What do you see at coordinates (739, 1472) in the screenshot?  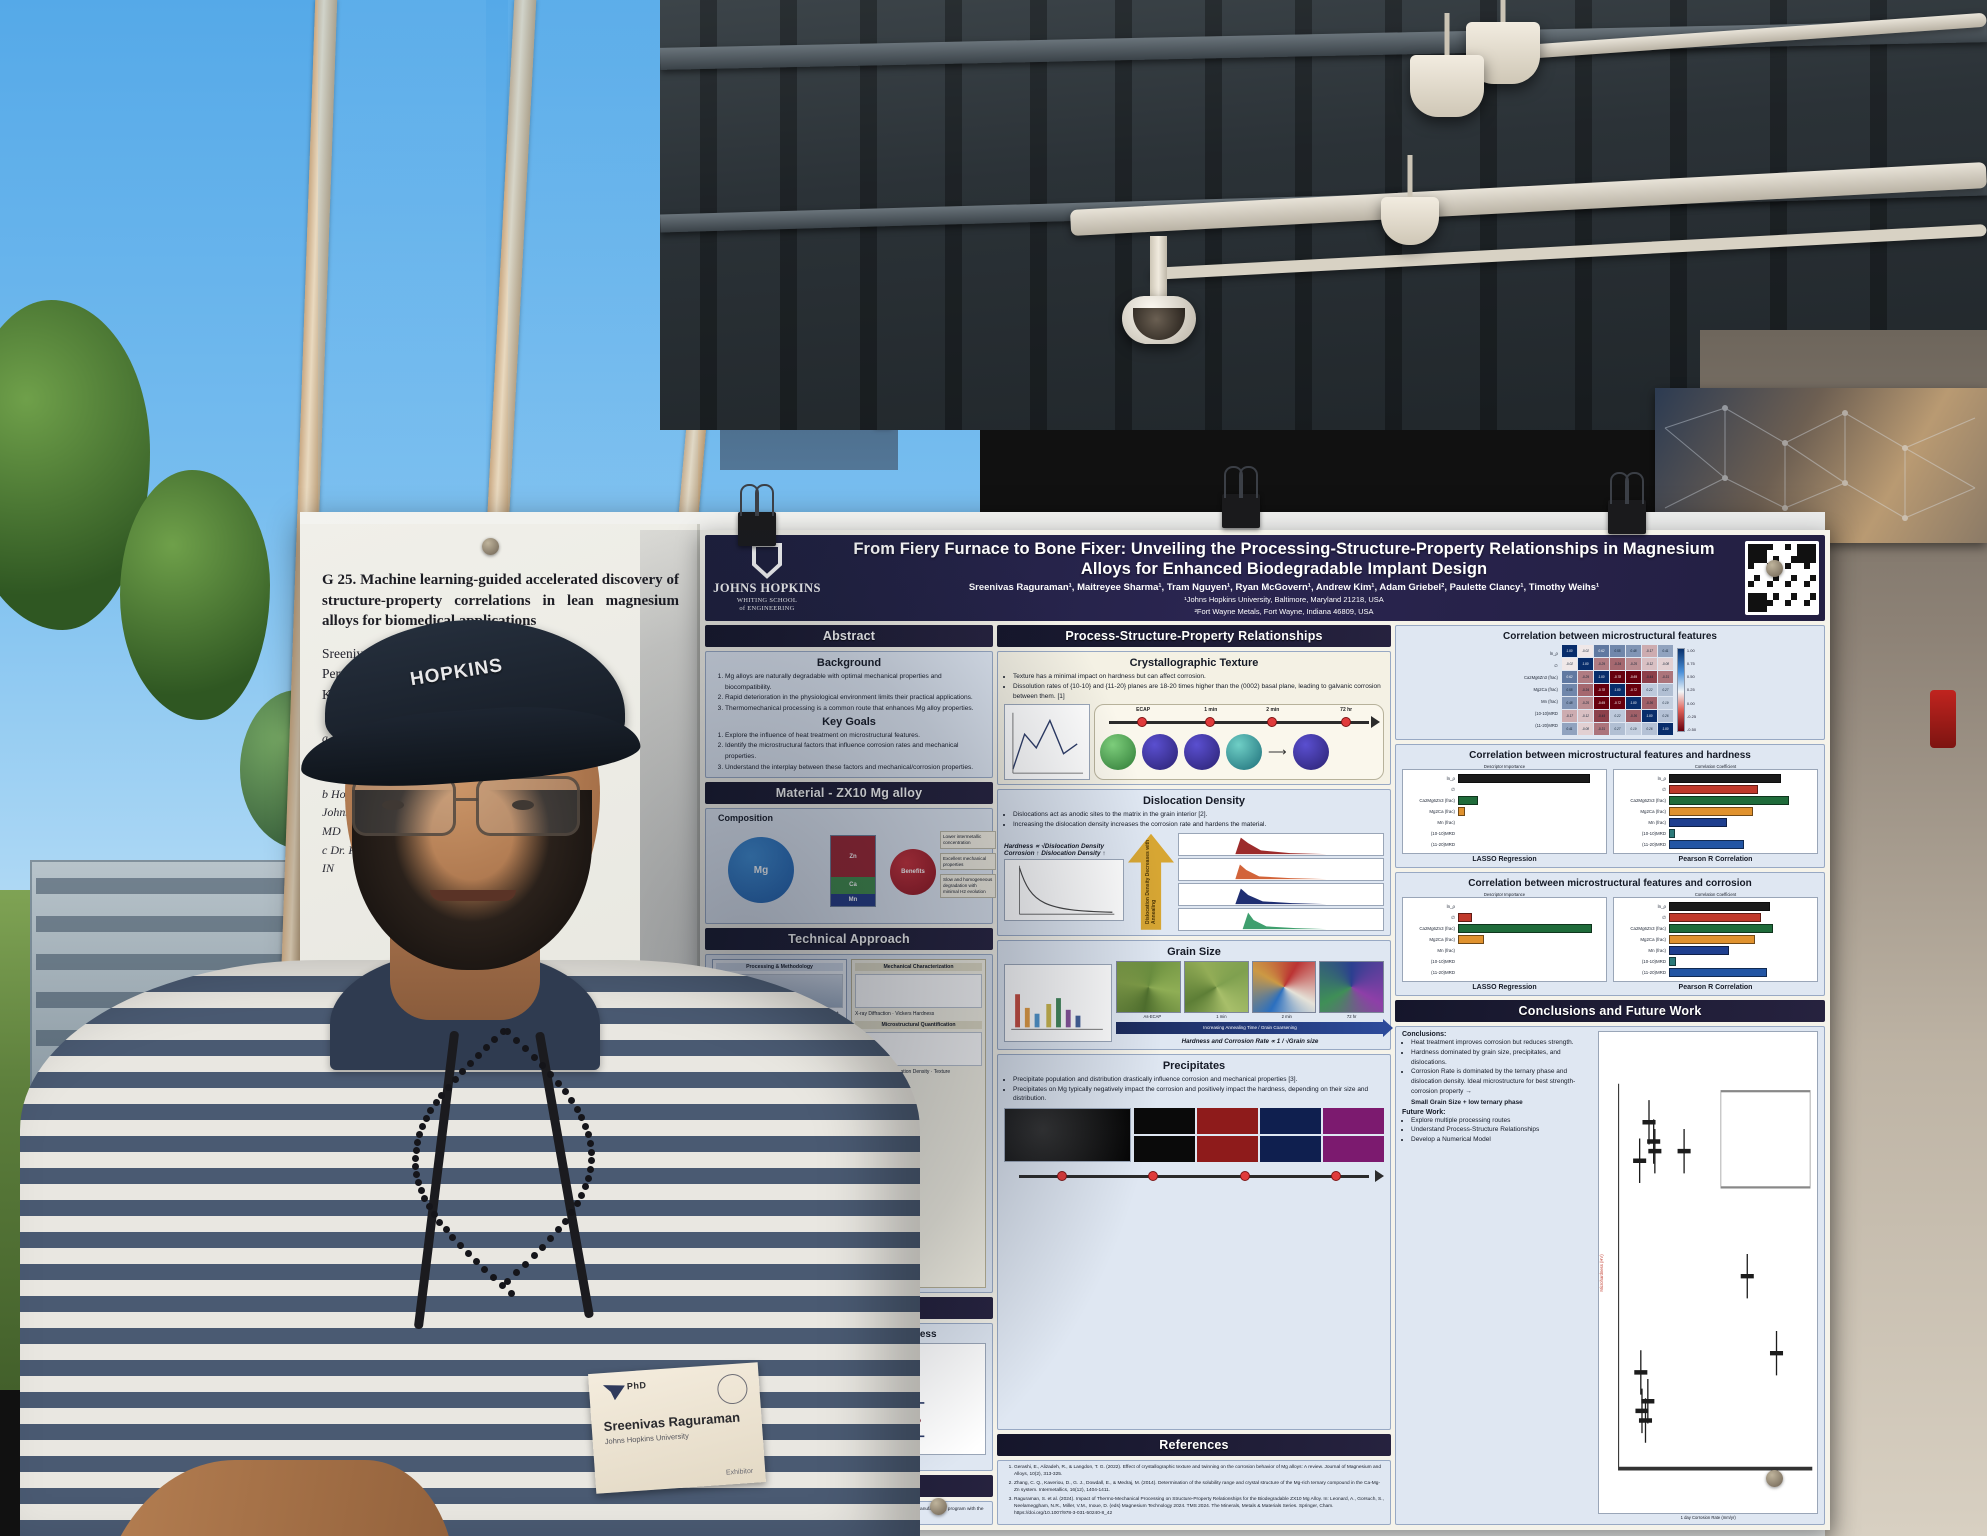 I see `badge-role: Exhibitor` at bounding box center [739, 1472].